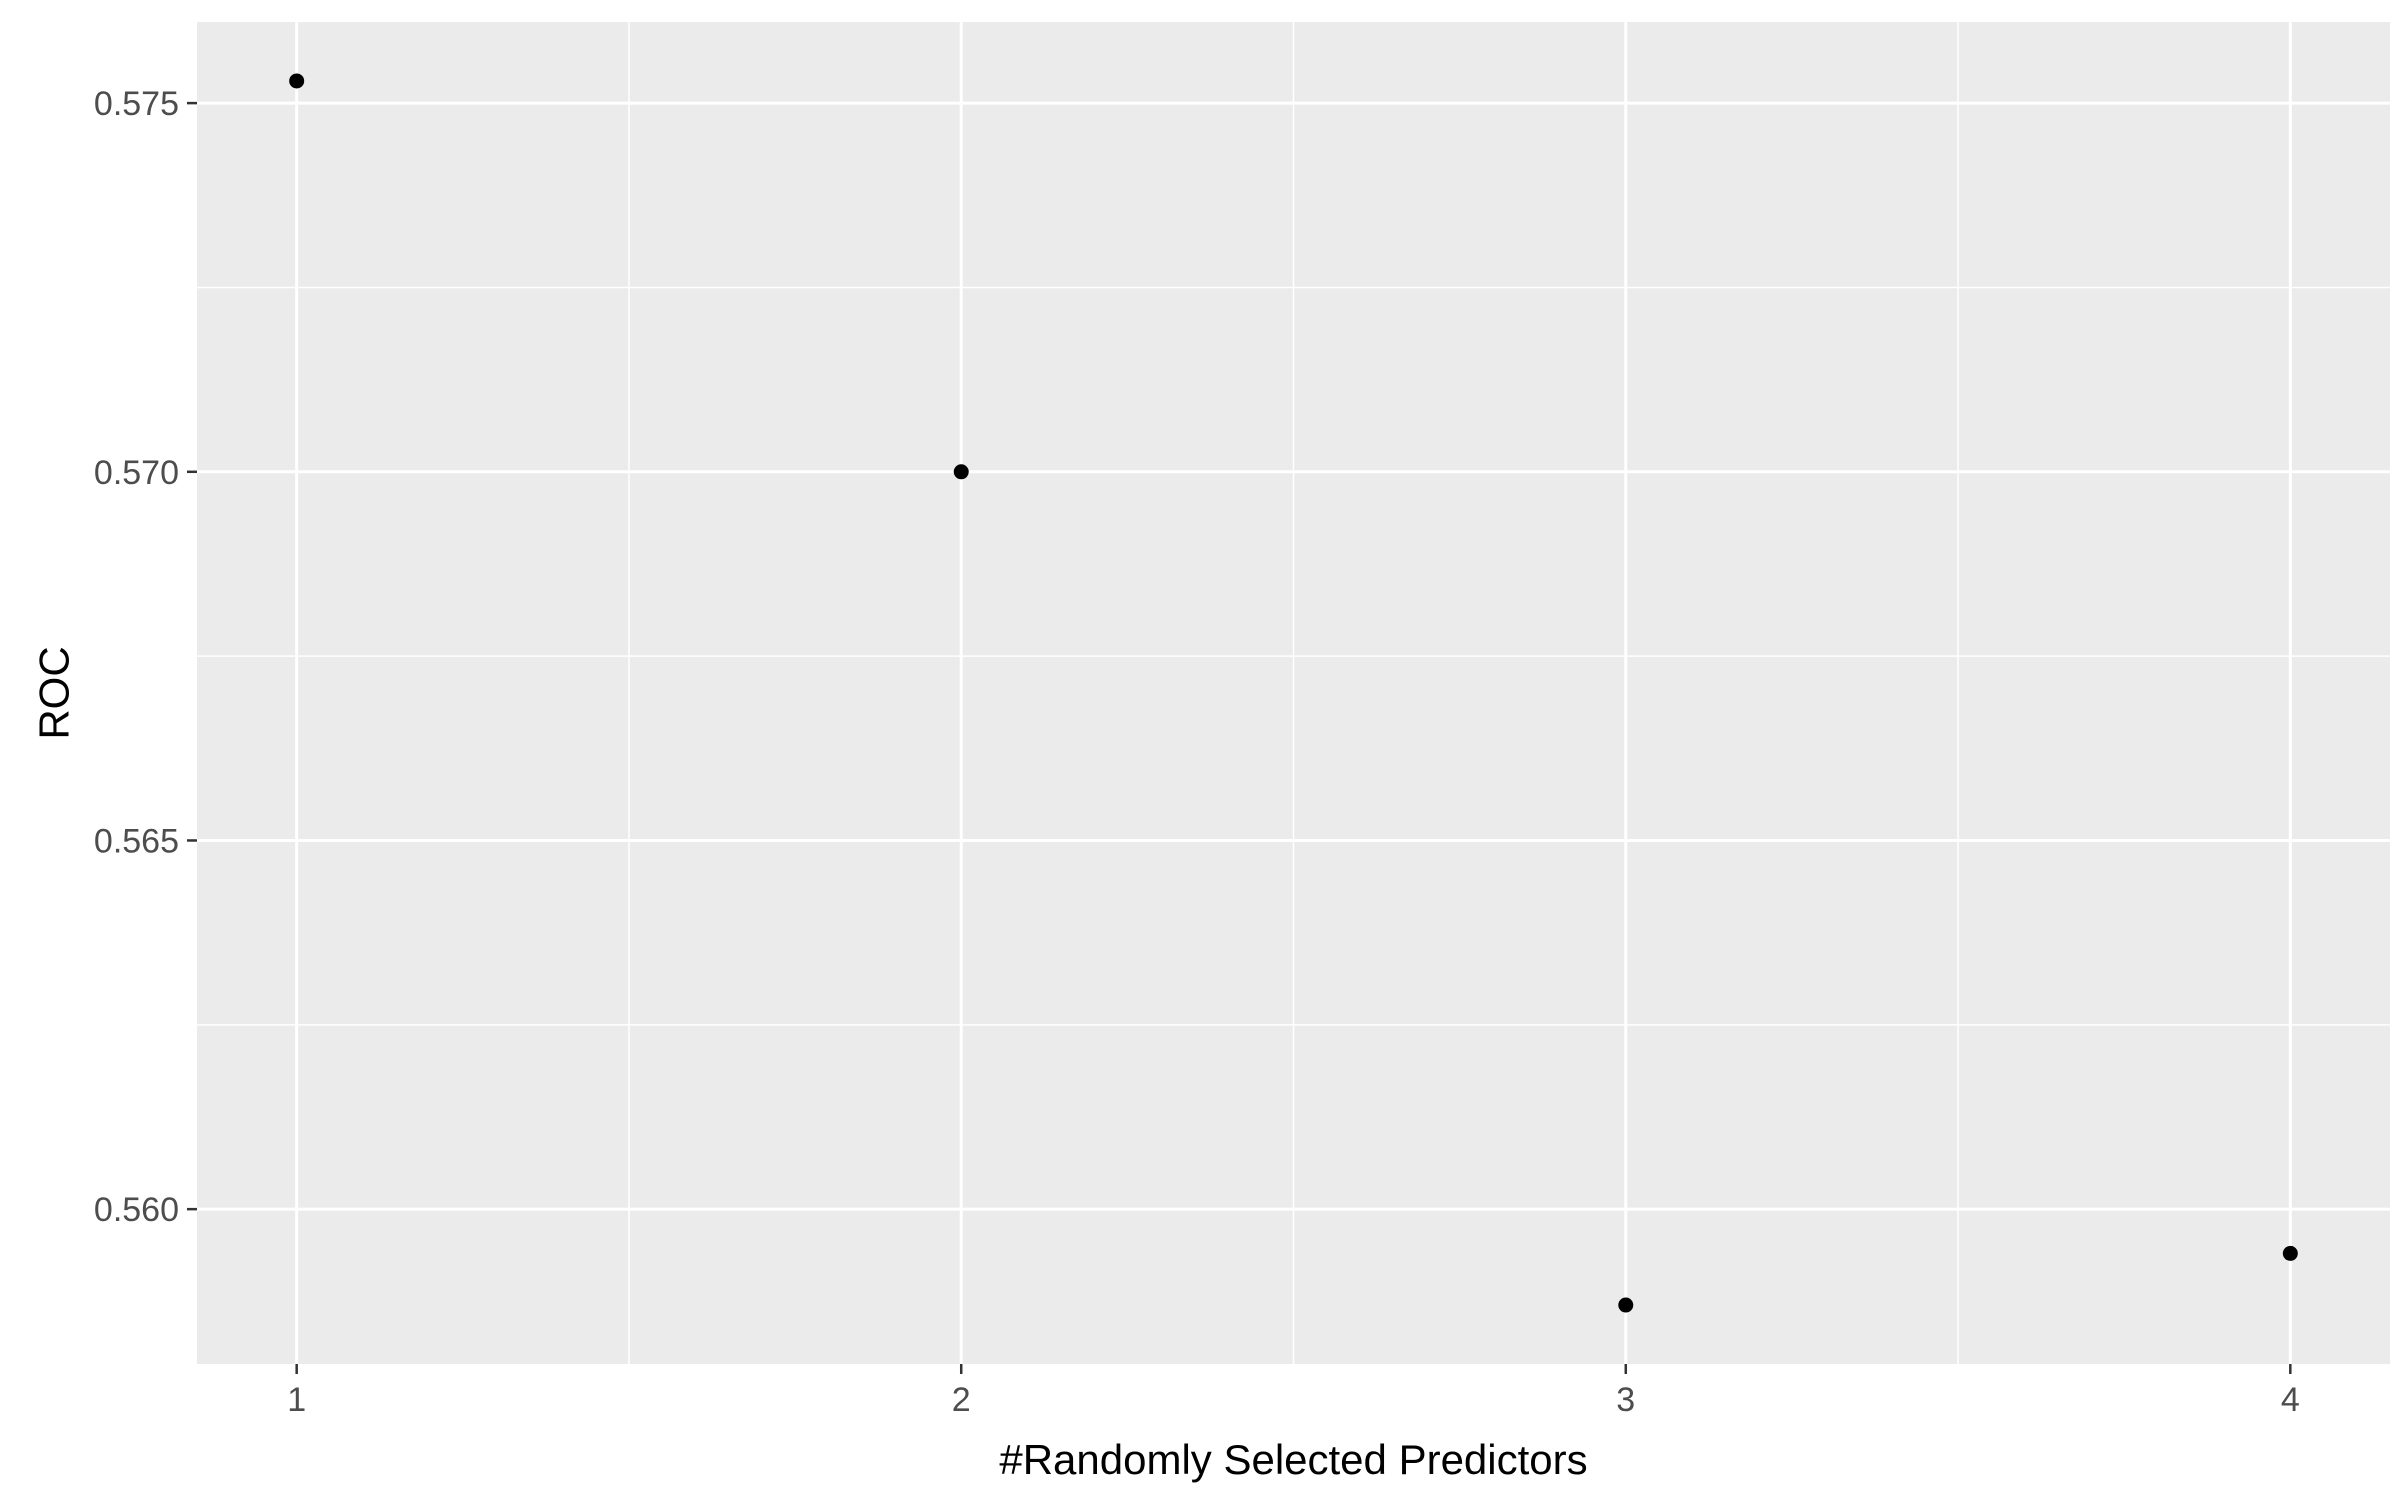 This screenshot has height=1500, width=2400. What do you see at coordinates (1293, 1391) in the screenshot?
I see `x-axis: 1 2 3 4` at bounding box center [1293, 1391].